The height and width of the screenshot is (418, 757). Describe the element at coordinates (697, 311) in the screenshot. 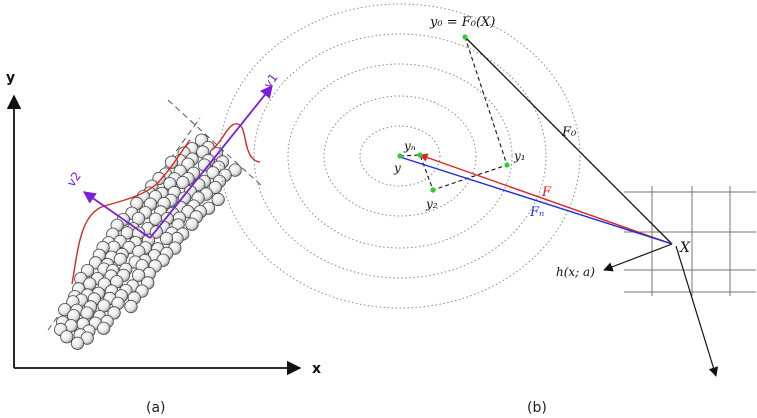

I see `arrow-down` at that location.